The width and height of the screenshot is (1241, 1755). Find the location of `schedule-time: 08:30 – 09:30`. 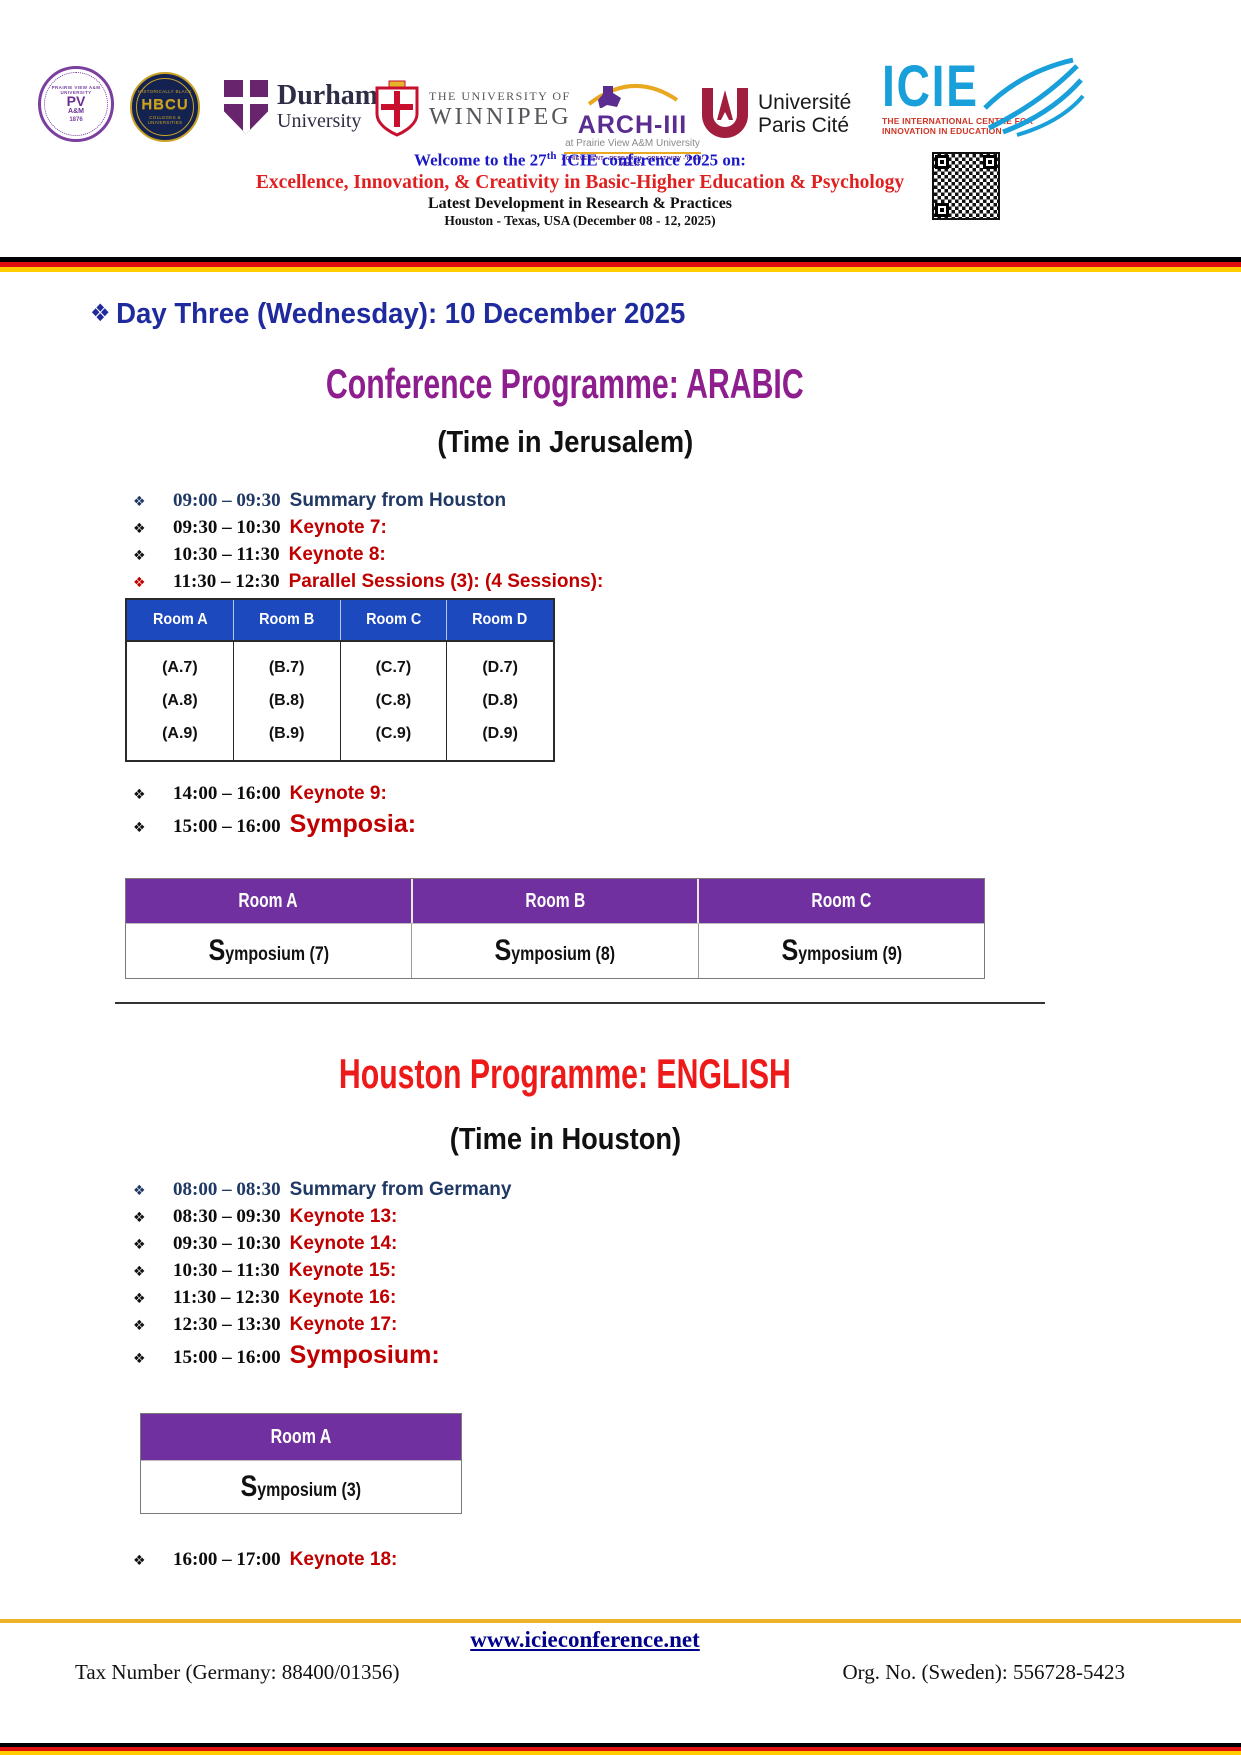

schedule-time: 08:30 – 09:30 is located at coordinates (227, 1216).